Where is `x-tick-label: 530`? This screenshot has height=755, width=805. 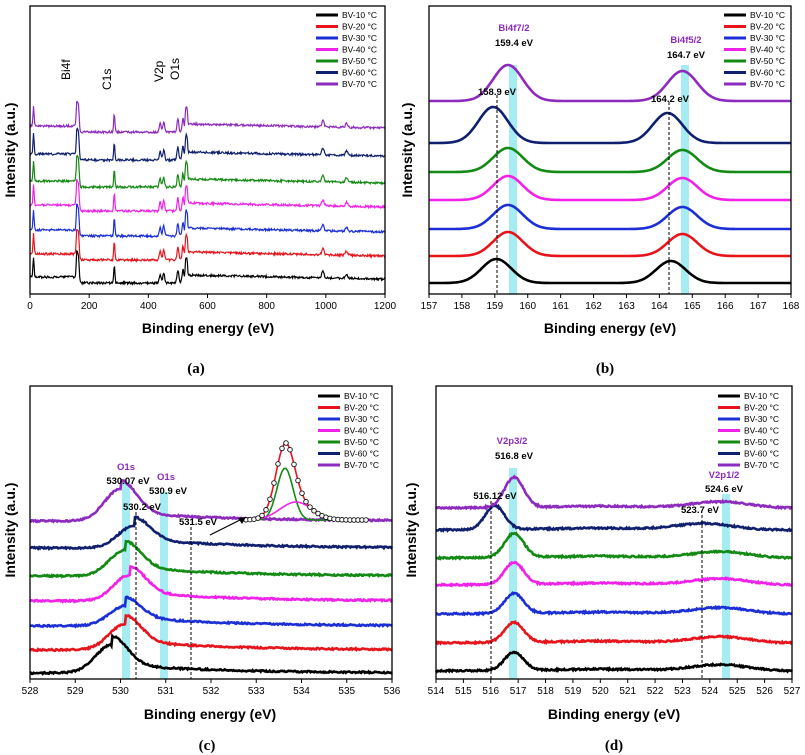
x-tick-label: 530 is located at coordinates (120, 691).